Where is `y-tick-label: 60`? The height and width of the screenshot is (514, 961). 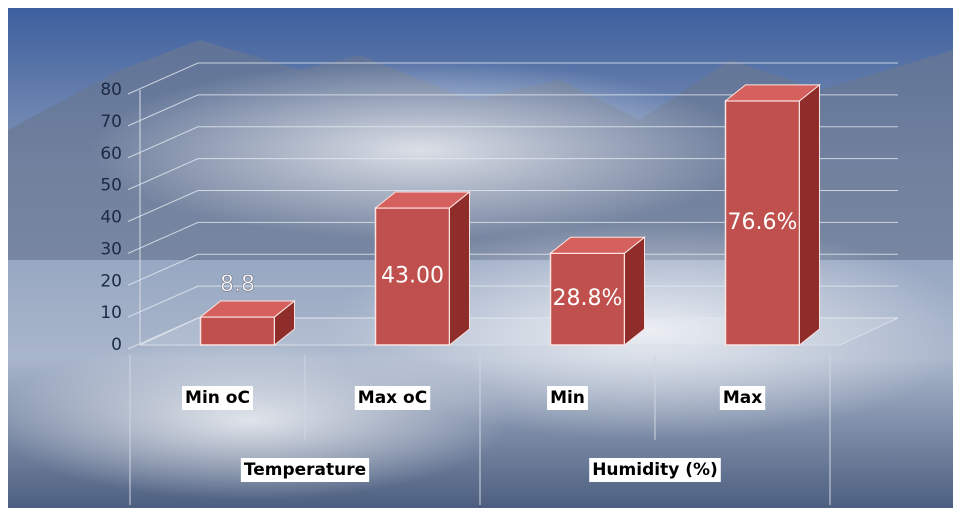
y-tick-label: 60 is located at coordinates (111, 154).